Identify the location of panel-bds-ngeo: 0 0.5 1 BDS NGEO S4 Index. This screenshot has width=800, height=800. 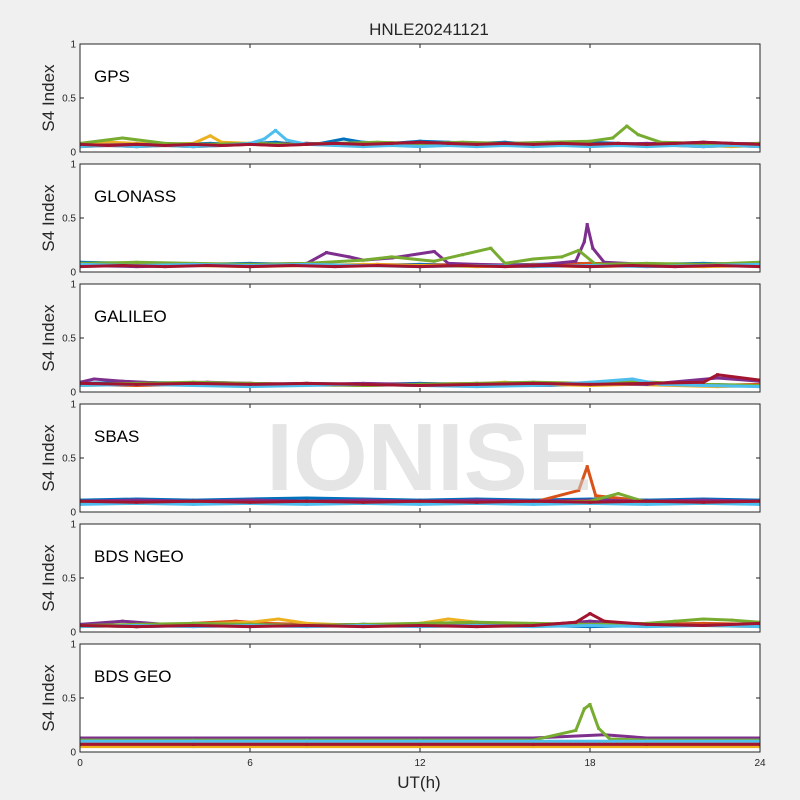
(400, 579).